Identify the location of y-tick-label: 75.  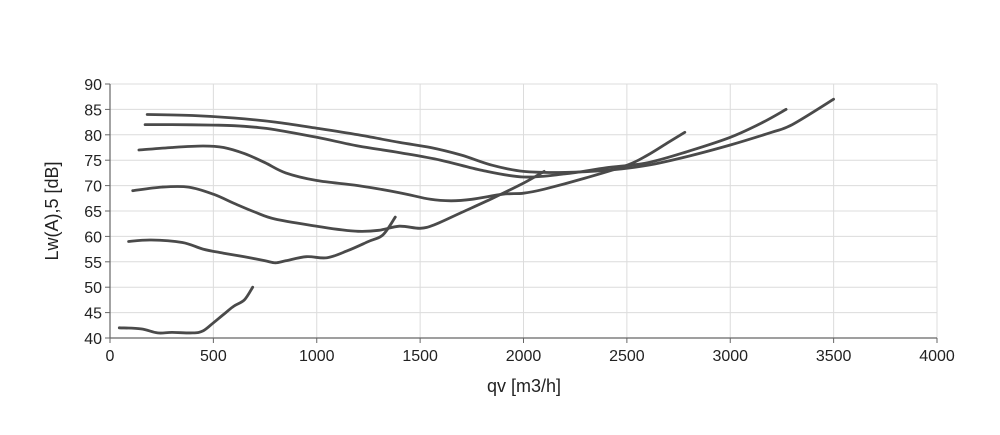
(93, 161).